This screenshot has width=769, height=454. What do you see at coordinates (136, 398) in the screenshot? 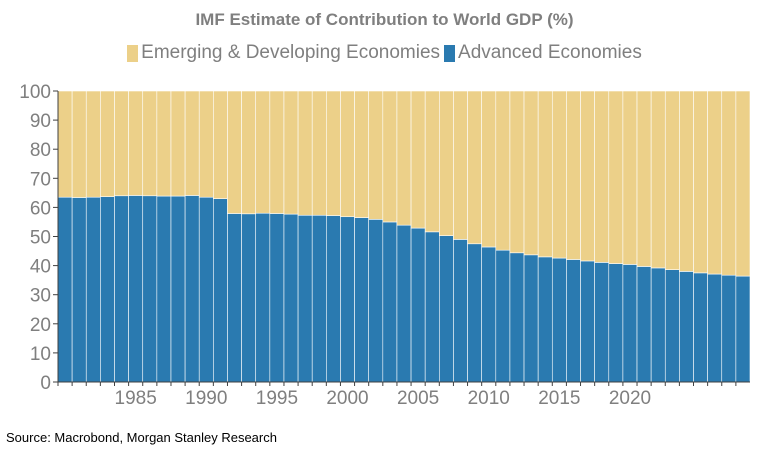
I see `x-tick-label-1985: 1985` at bounding box center [136, 398].